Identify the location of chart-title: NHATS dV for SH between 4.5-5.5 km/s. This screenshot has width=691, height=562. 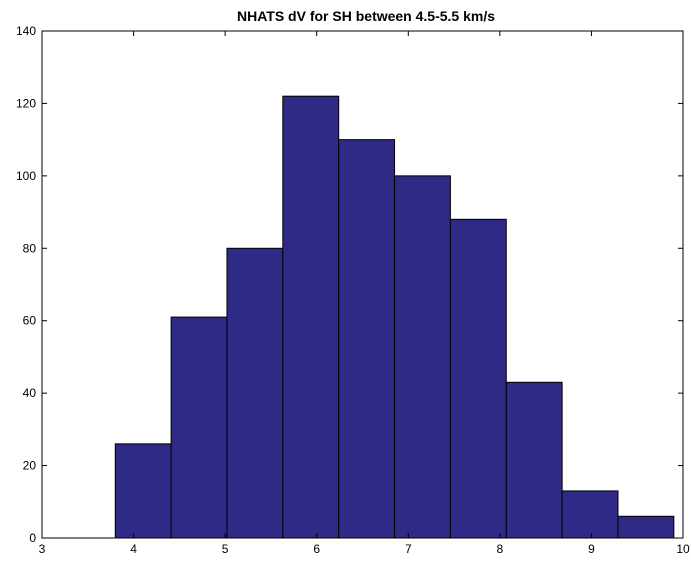
(366, 16).